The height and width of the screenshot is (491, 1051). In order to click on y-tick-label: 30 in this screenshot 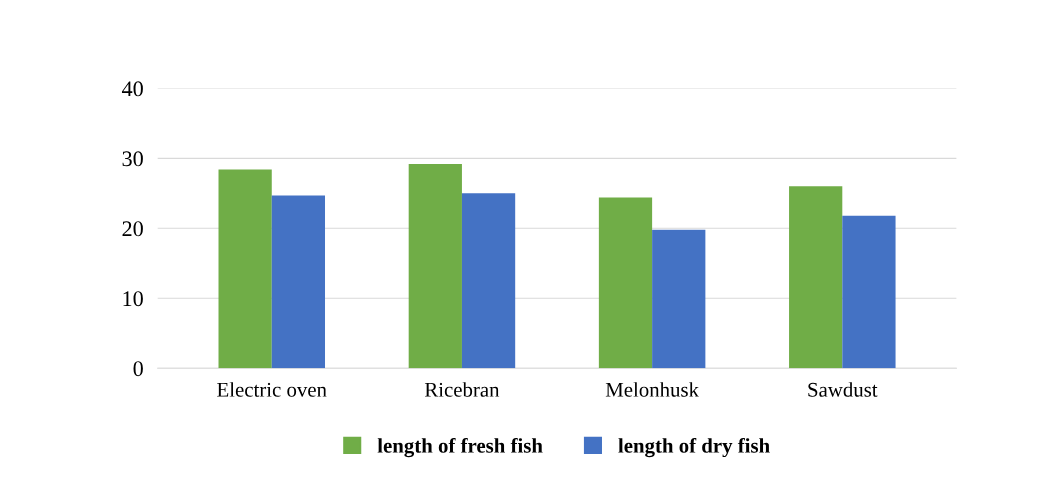, I will do `click(132, 159)`.